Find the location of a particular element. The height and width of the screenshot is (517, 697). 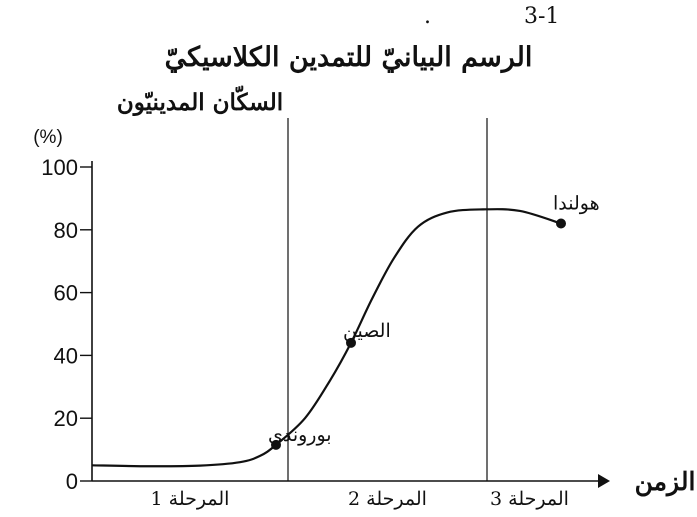

x-axis-label: الزمن is located at coordinates (665, 482).